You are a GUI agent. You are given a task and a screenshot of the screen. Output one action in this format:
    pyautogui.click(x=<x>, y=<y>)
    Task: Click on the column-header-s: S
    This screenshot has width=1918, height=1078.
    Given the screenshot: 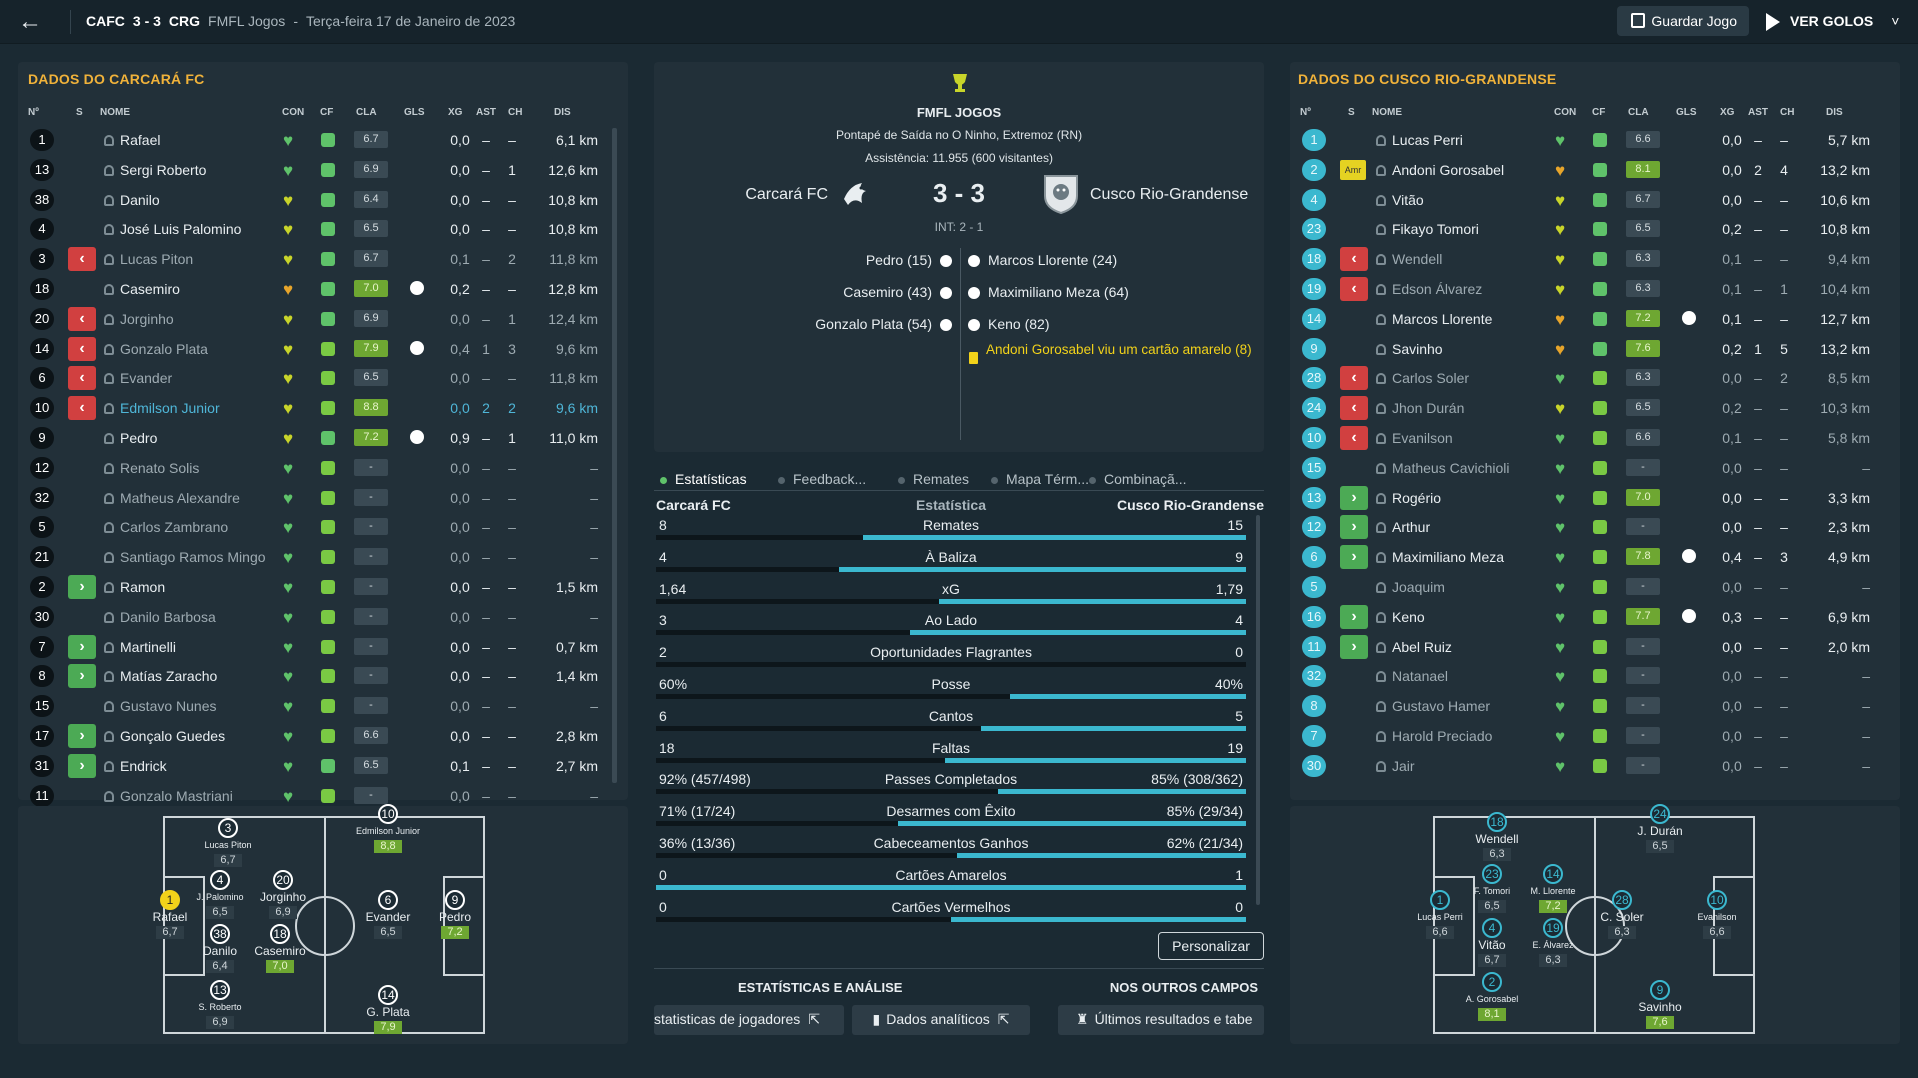 What is the action you would take?
    pyautogui.click(x=1351, y=112)
    